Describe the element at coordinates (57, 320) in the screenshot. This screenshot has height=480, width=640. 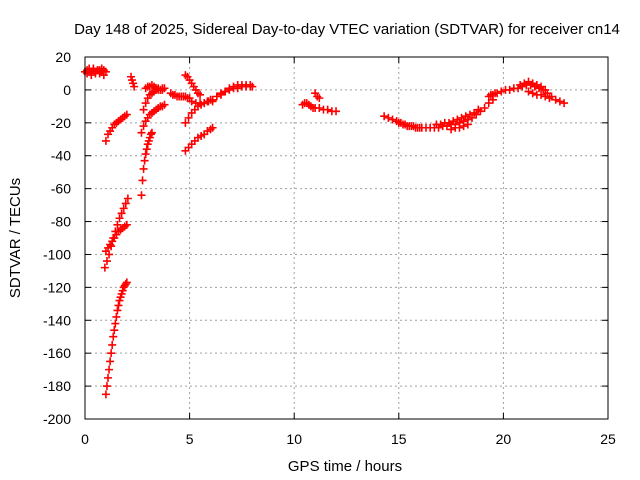
I see `y-tick-label: -140` at that location.